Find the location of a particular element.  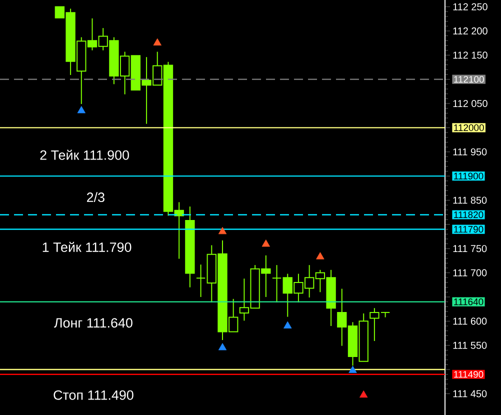

ref-line-label: 111820 is located at coordinates (469, 214).